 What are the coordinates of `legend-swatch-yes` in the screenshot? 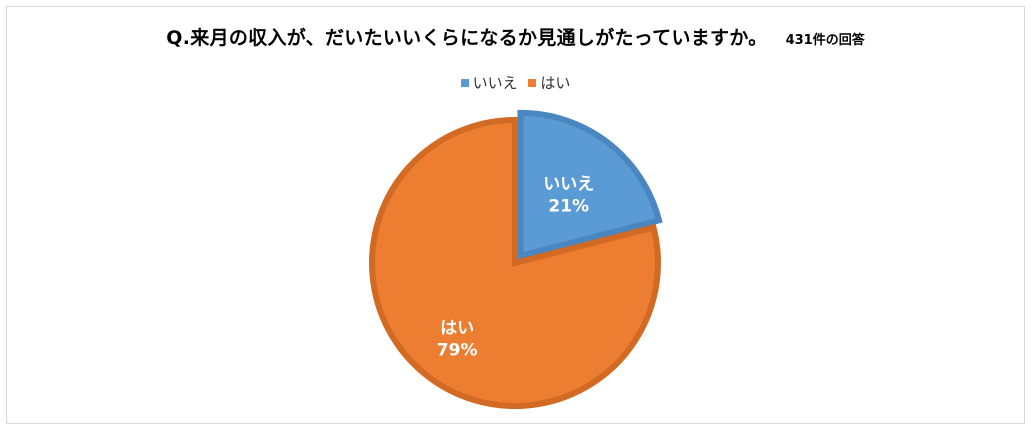 It's located at (532, 83).